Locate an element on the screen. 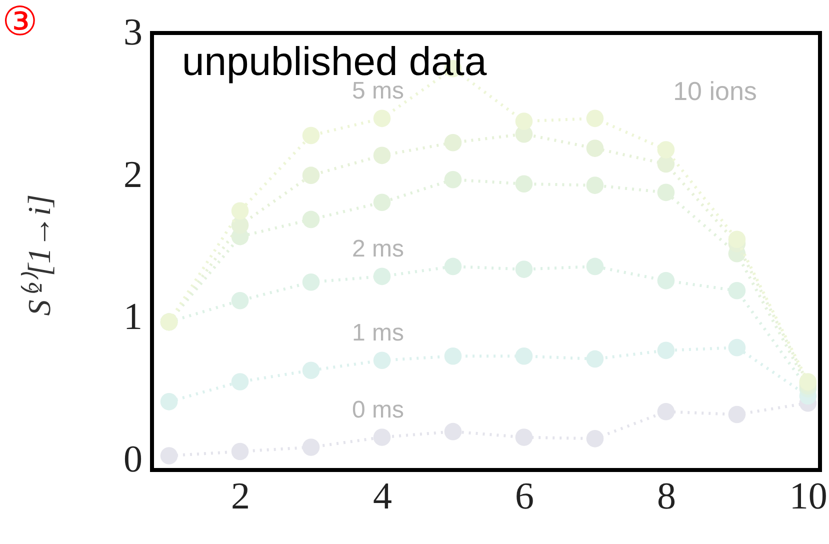  text: ③ is located at coordinates (20, 22).